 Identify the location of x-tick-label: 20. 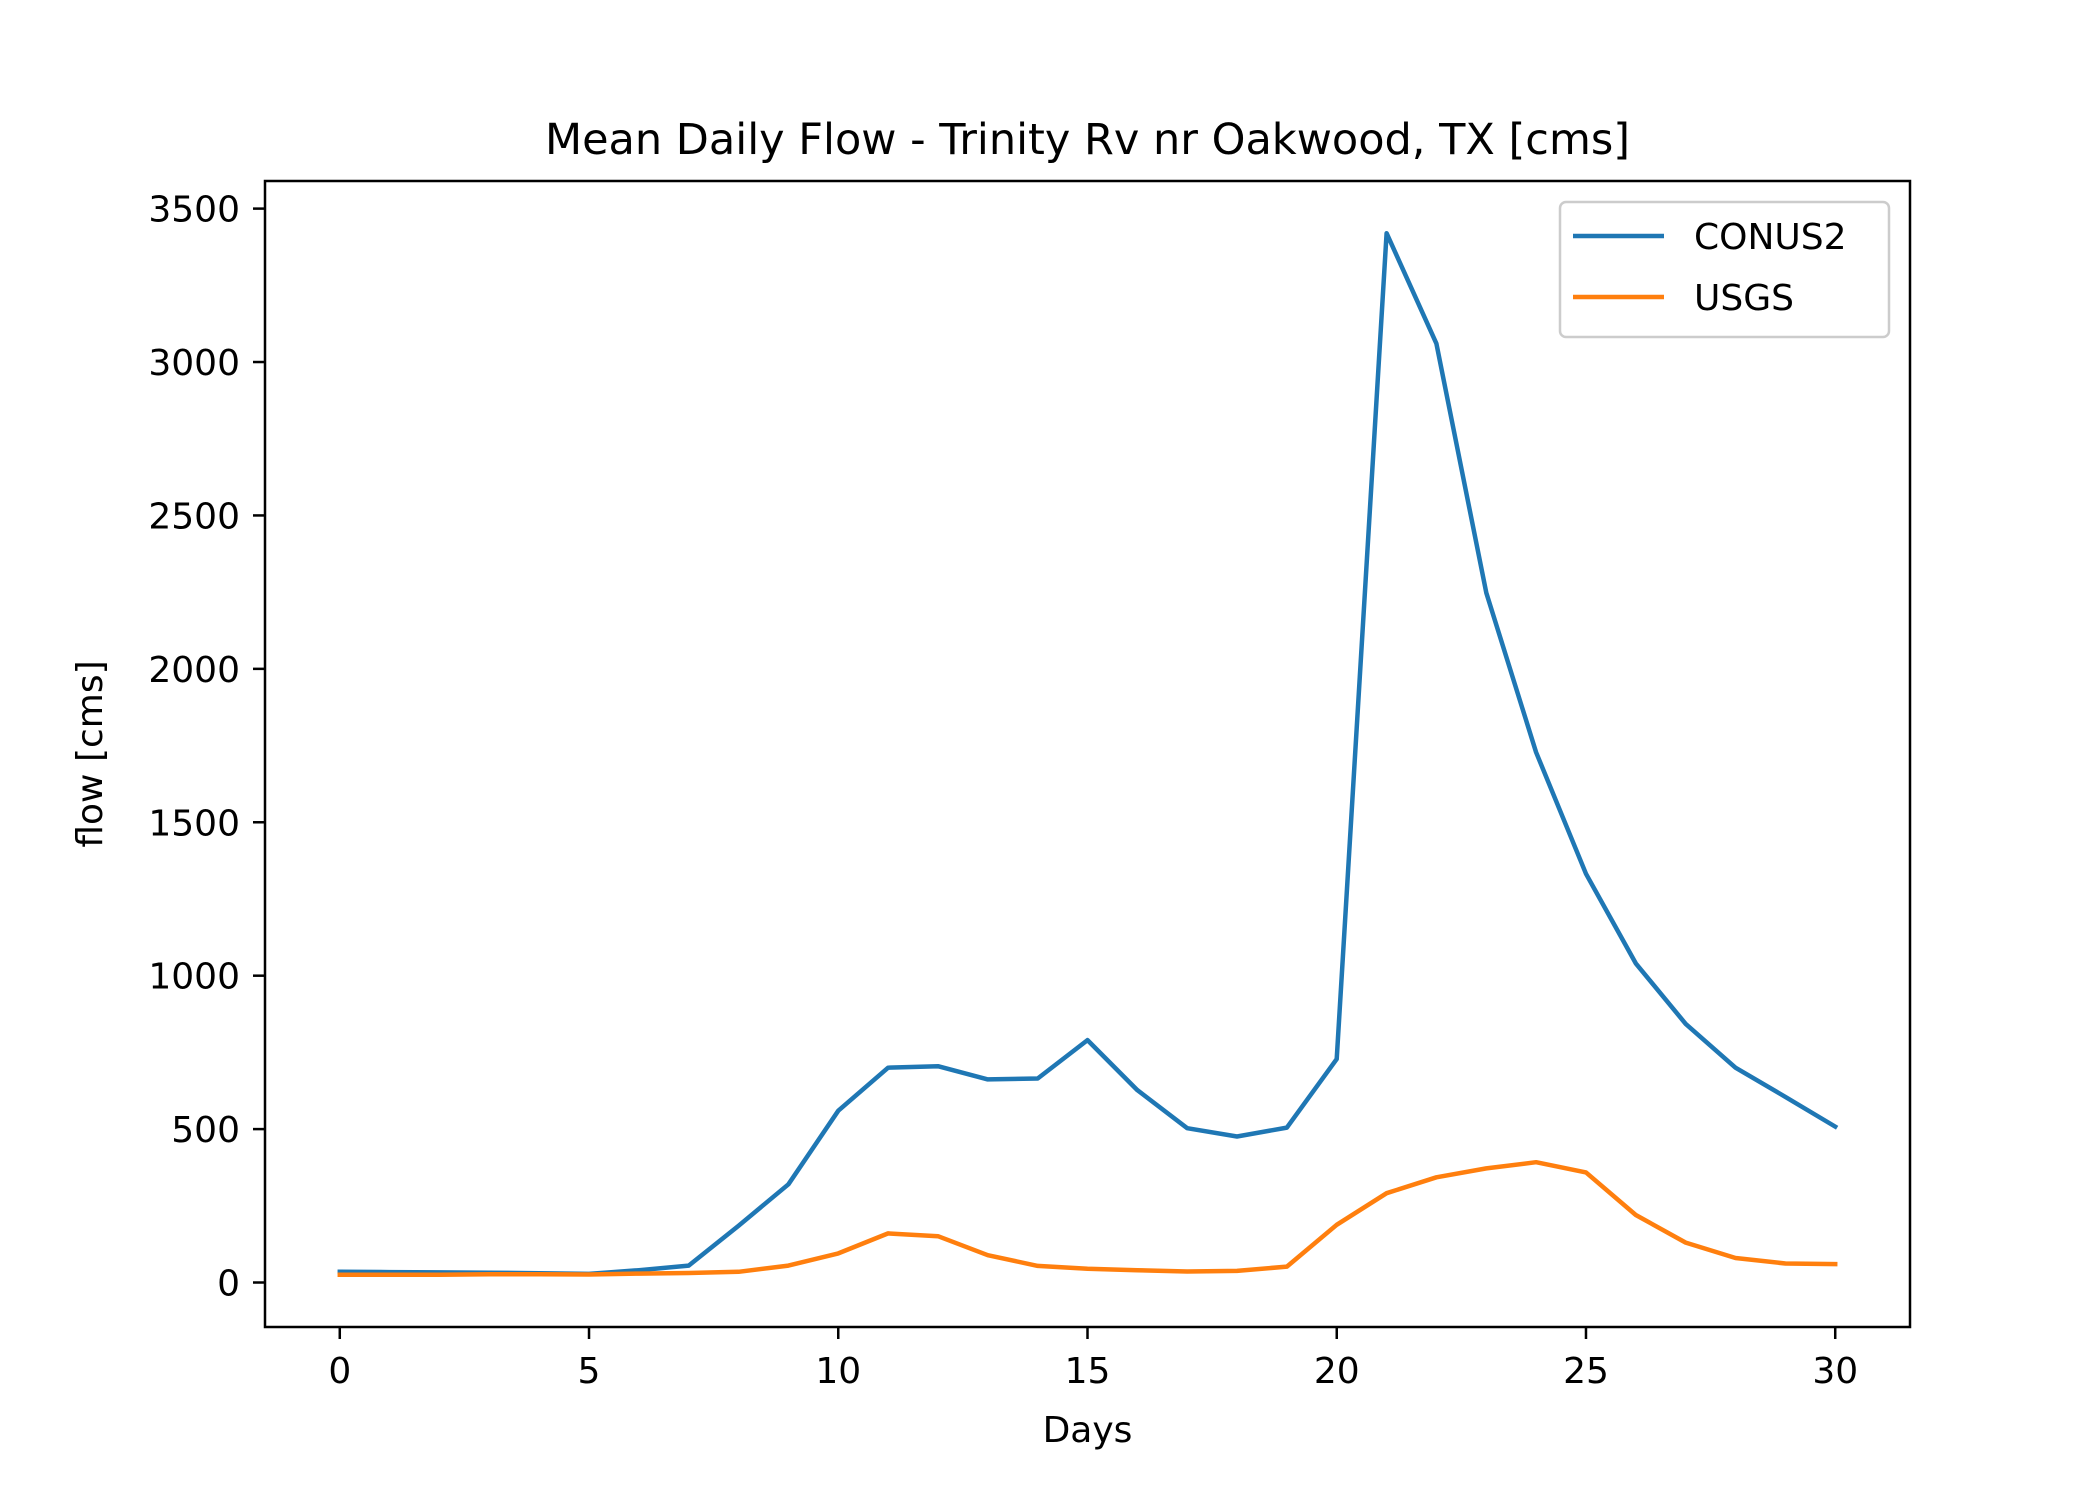
(1337, 1371).